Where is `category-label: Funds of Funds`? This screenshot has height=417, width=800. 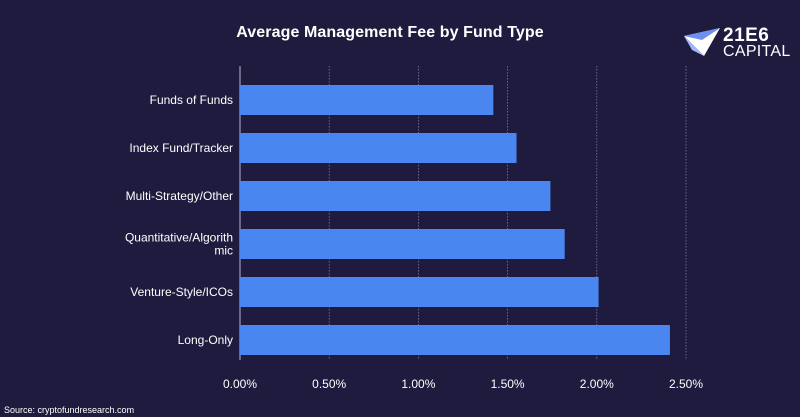
category-label: Funds of Funds is located at coordinates (191, 100).